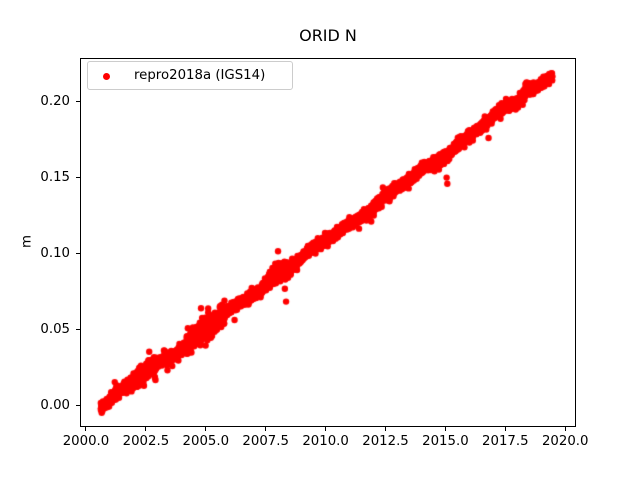 The image size is (640, 480). I want to click on x-tick-label: 2012.5, so click(385, 441).